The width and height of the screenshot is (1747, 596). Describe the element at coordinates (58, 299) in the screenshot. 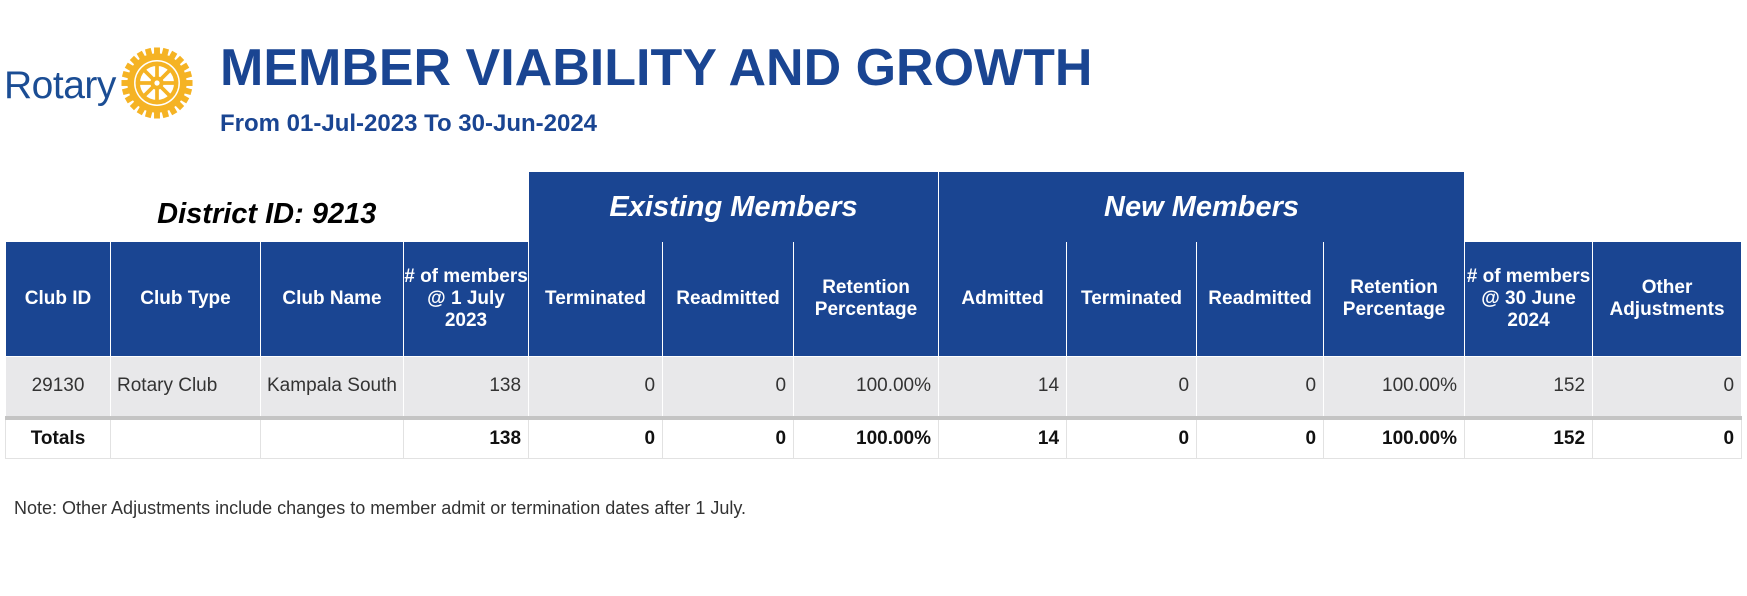

I see `column-header-club-id: Club ID` at that location.